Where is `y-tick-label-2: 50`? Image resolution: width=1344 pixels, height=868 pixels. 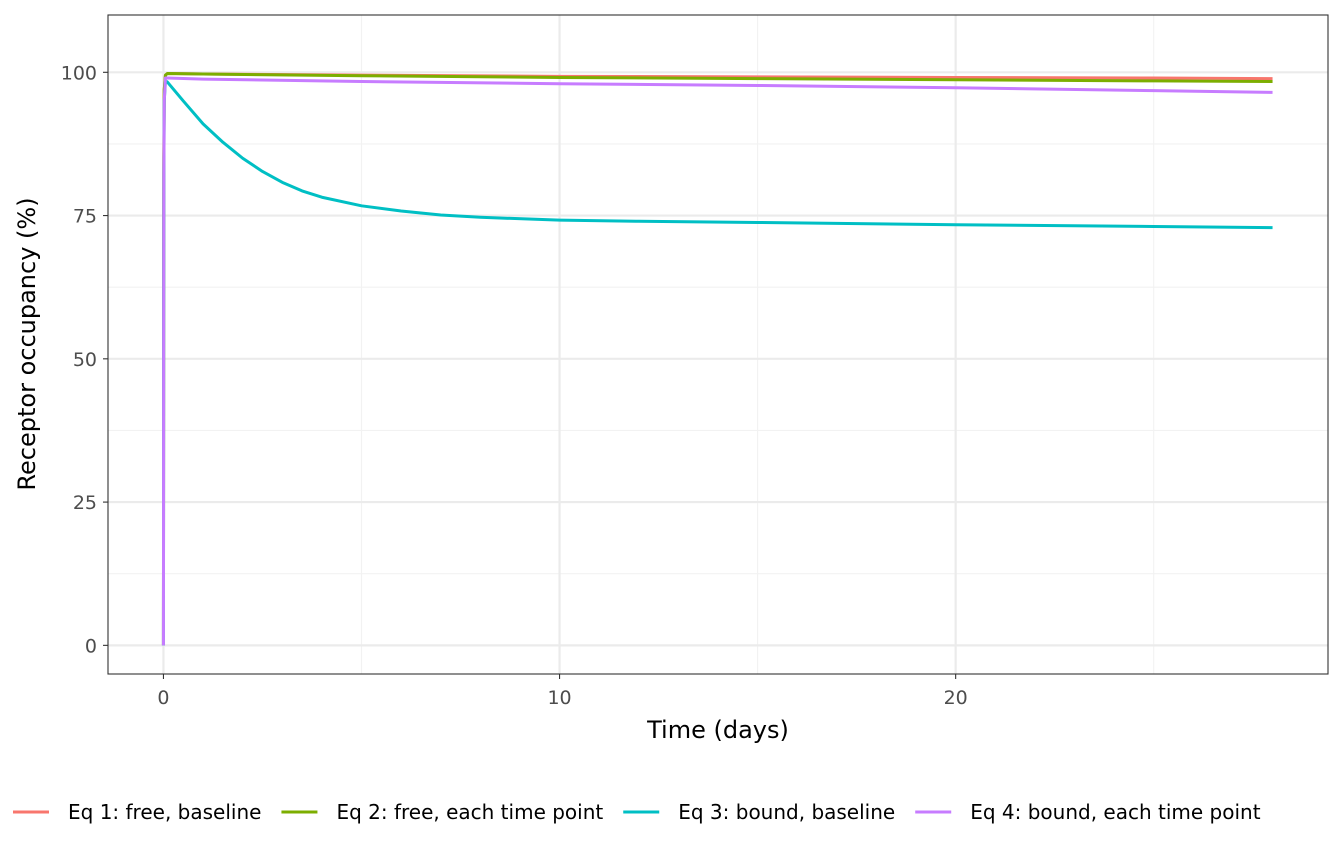 y-tick-label-2: 50 is located at coordinates (85, 360).